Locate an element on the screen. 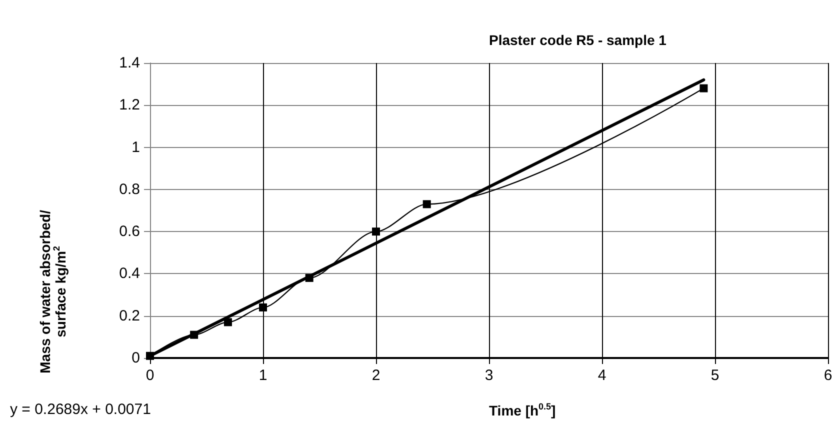  chart-title: Plaster code R5 - sample 1 is located at coordinates (577, 40).